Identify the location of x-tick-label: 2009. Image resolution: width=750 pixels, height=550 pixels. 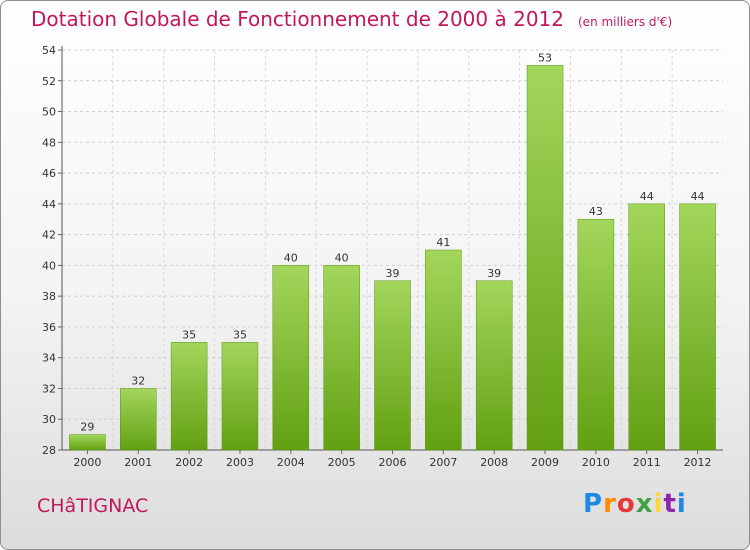
(545, 462).